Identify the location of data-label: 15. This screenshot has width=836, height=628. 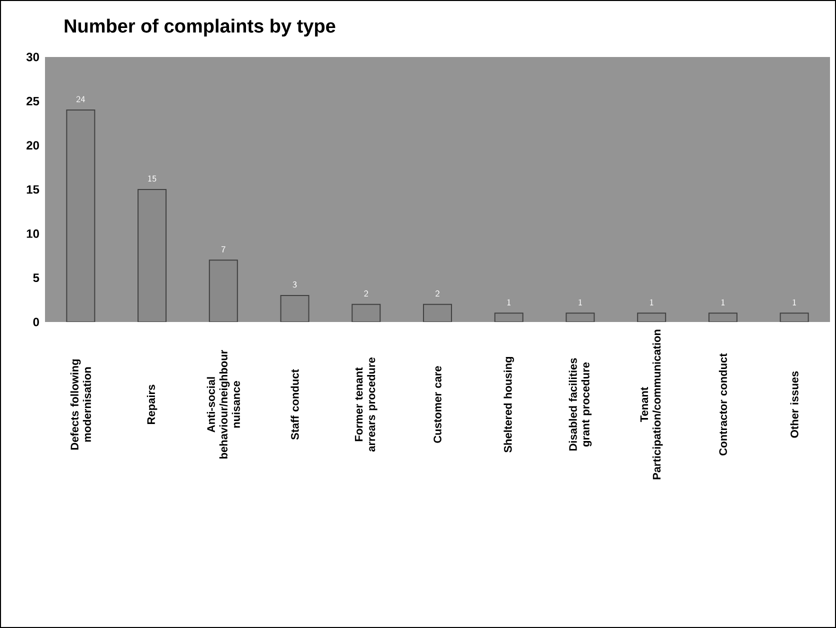
(152, 178).